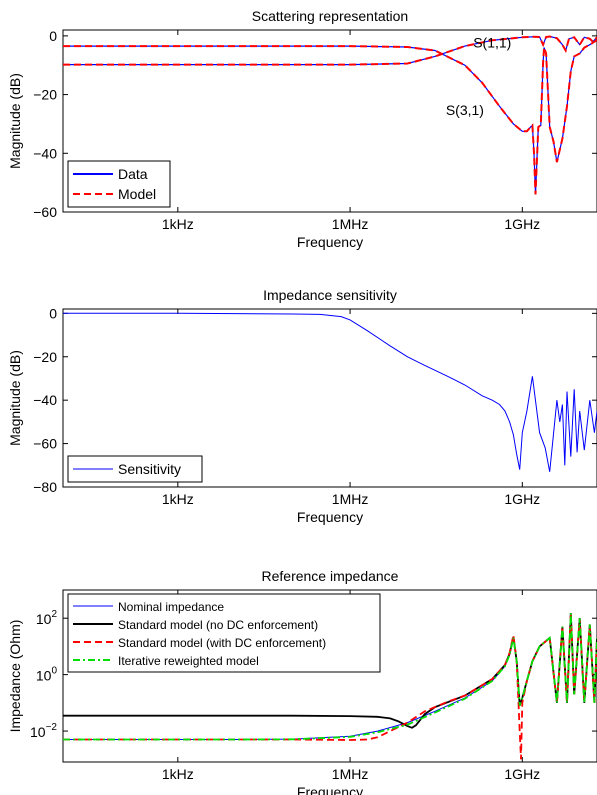 This screenshot has height=795, width=597. What do you see at coordinates (222, 643) in the screenshot?
I see `legend-entry-label: Standard model (with DC enforcement)` at bounding box center [222, 643].